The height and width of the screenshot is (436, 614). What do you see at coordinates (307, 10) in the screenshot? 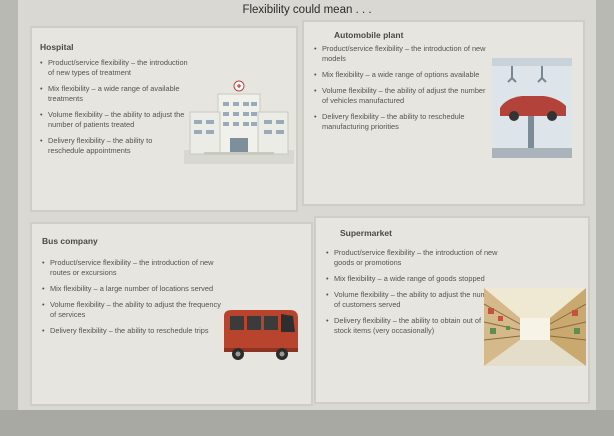
I see `slide-title: Flexibility could mean . . .` at bounding box center [307, 10].